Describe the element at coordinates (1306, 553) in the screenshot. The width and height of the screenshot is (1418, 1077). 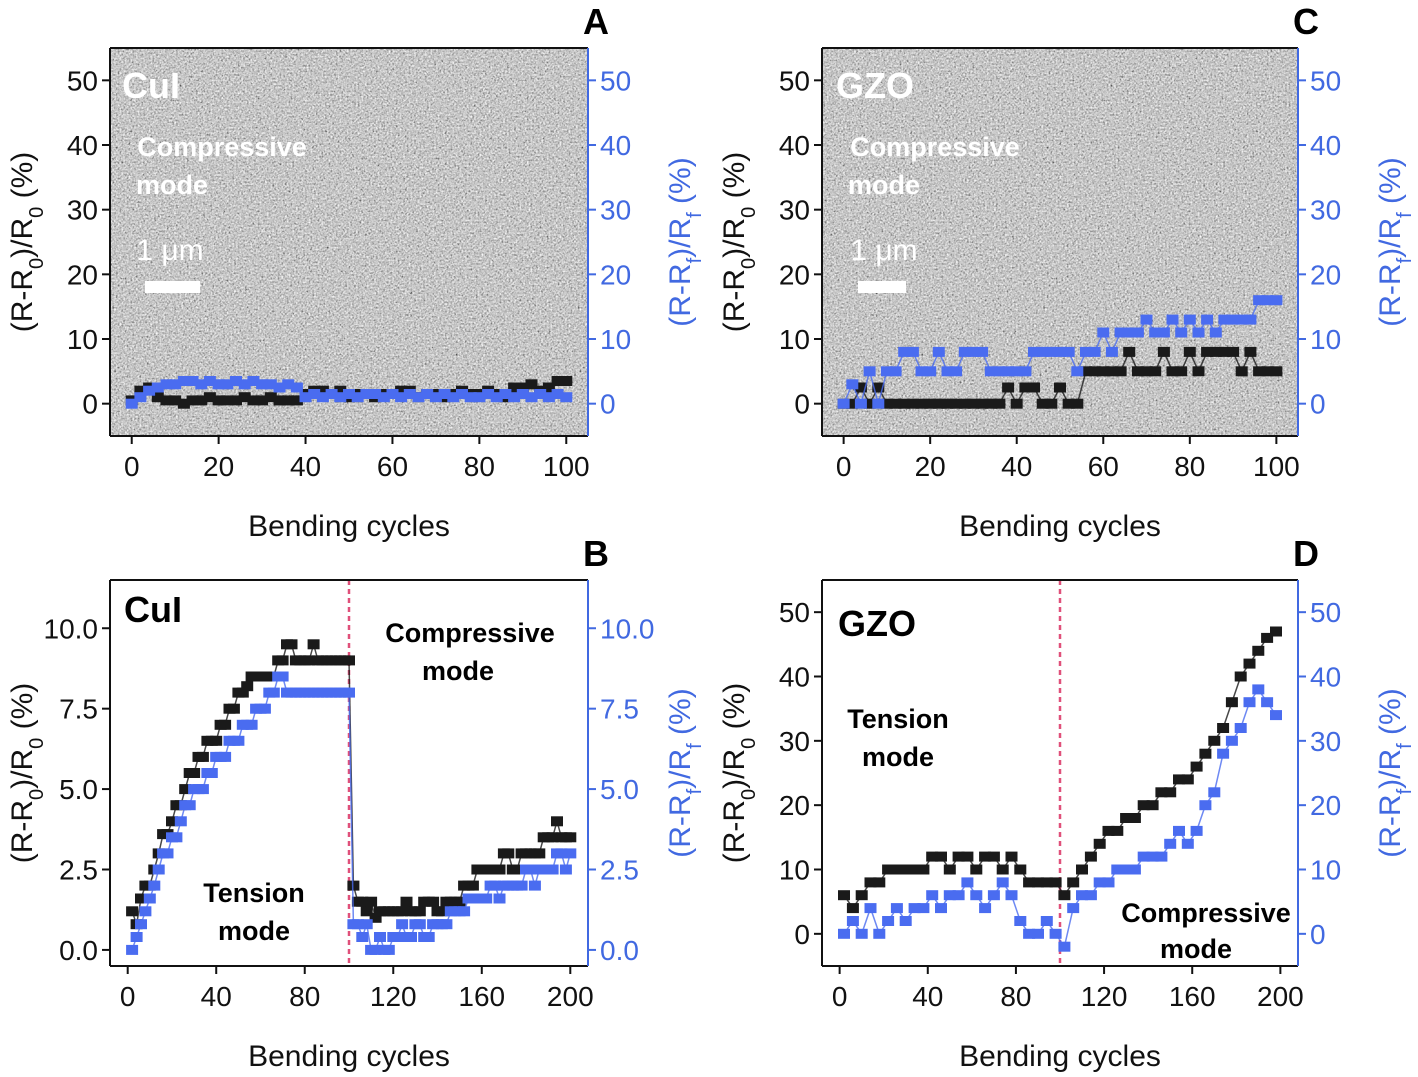
I see `panel-letter: D` at that location.